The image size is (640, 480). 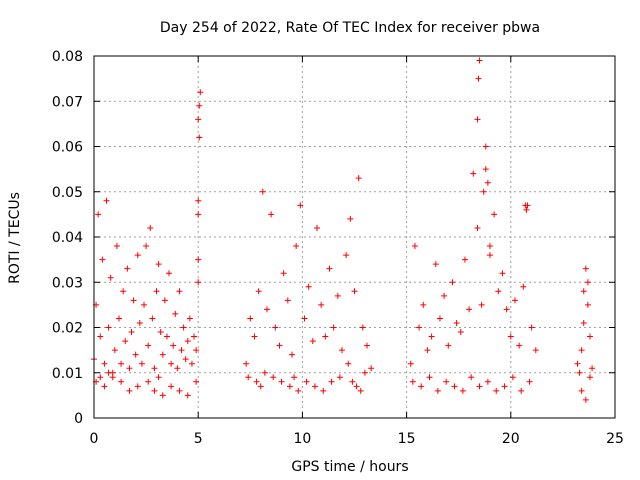 What do you see at coordinates (198, 439) in the screenshot?
I see `x-tick-label: 5` at bounding box center [198, 439].